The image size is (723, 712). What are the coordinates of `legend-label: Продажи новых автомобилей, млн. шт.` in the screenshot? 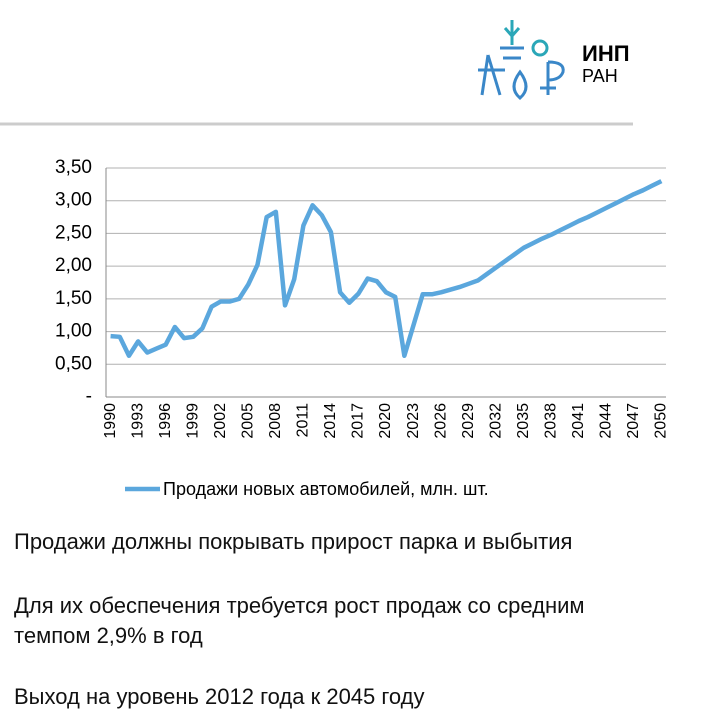 It's located at (326, 489).